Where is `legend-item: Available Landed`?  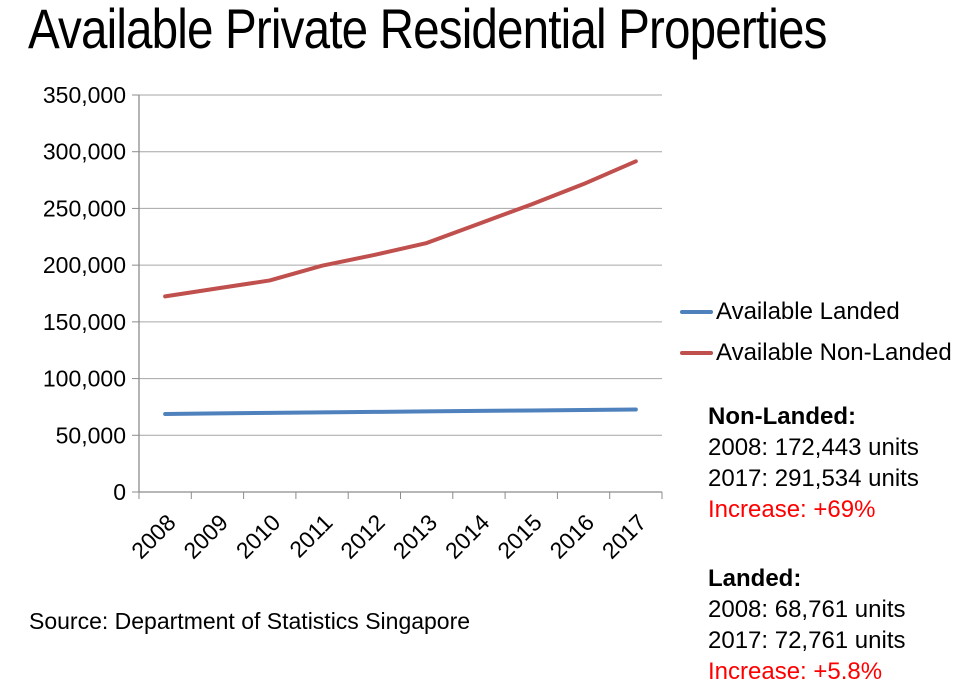
legend-item: Available Landed is located at coordinates (816, 311).